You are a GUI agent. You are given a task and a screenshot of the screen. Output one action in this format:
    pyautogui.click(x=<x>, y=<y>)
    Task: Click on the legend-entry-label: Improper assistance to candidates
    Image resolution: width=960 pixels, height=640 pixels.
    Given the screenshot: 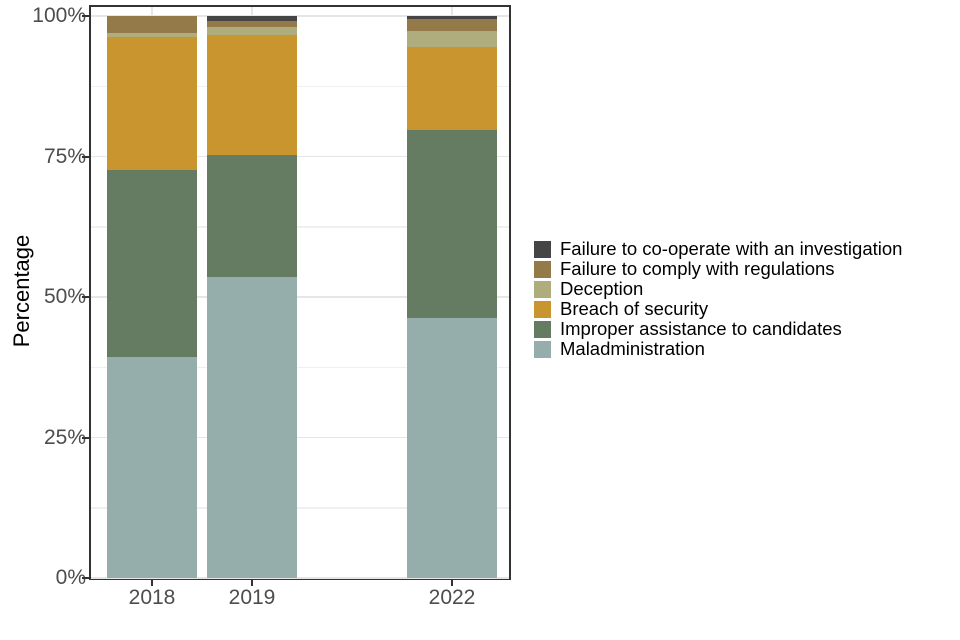 What is the action you would take?
    pyautogui.click(x=701, y=328)
    